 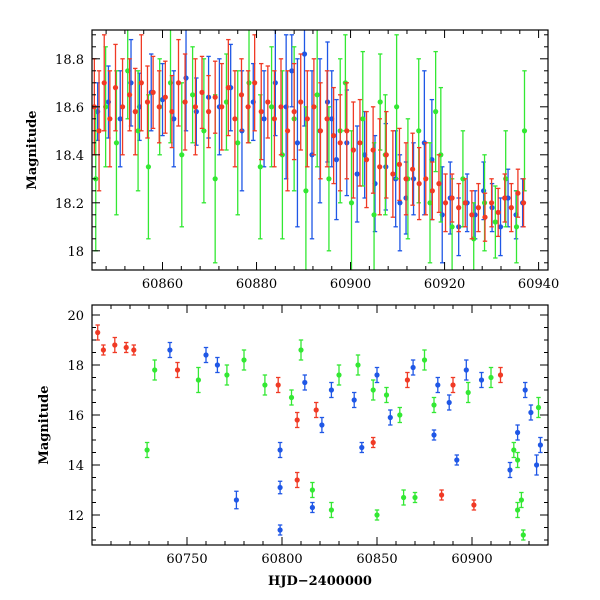 What do you see at coordinates (75, 466) in the screenshot?
I see `y-tick-label: 14` at bounding box center [75, 466].